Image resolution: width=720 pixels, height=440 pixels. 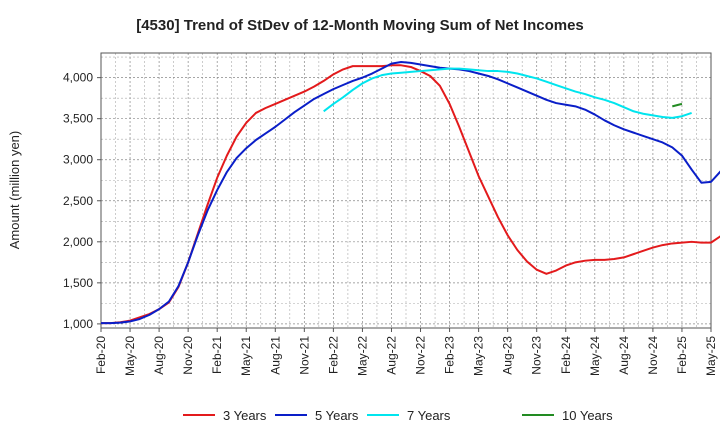 What do you see at coordinates (362, 356) in the screenshot?
I see `x-tick-label: May-22` at bounding box center [362, 356].